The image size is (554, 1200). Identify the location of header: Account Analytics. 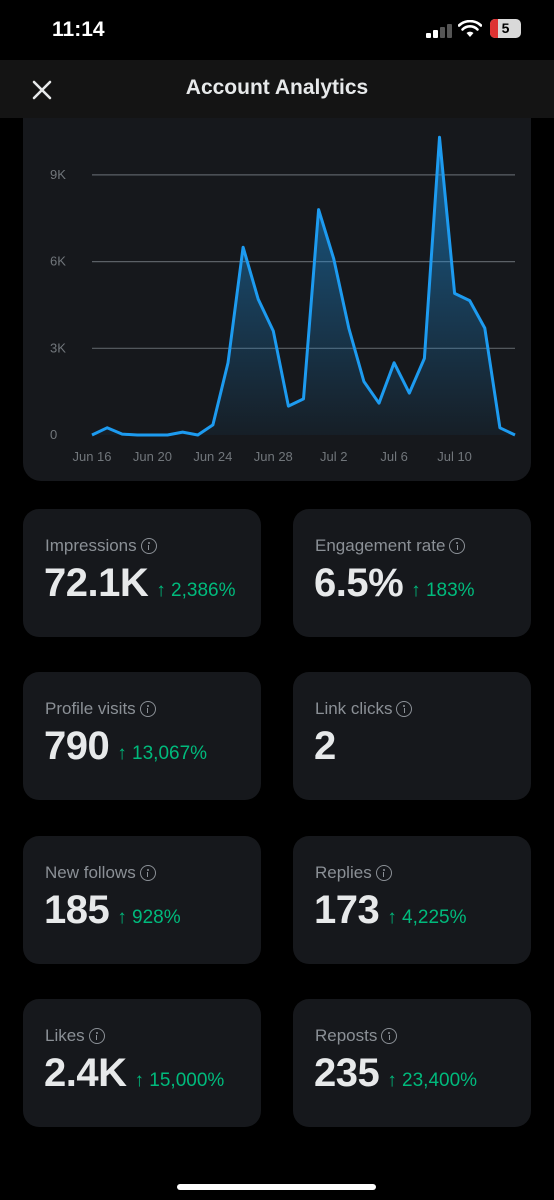
(277, 89).